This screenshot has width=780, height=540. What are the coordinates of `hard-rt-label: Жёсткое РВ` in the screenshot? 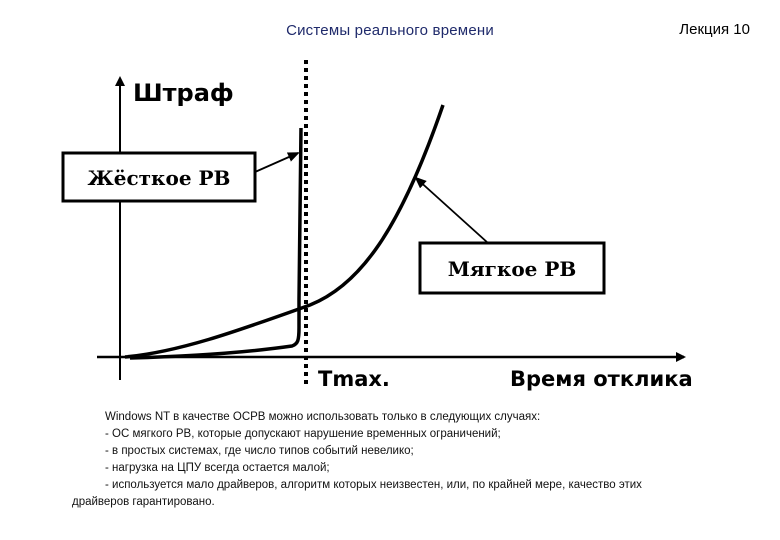 It's located at (159, 178).